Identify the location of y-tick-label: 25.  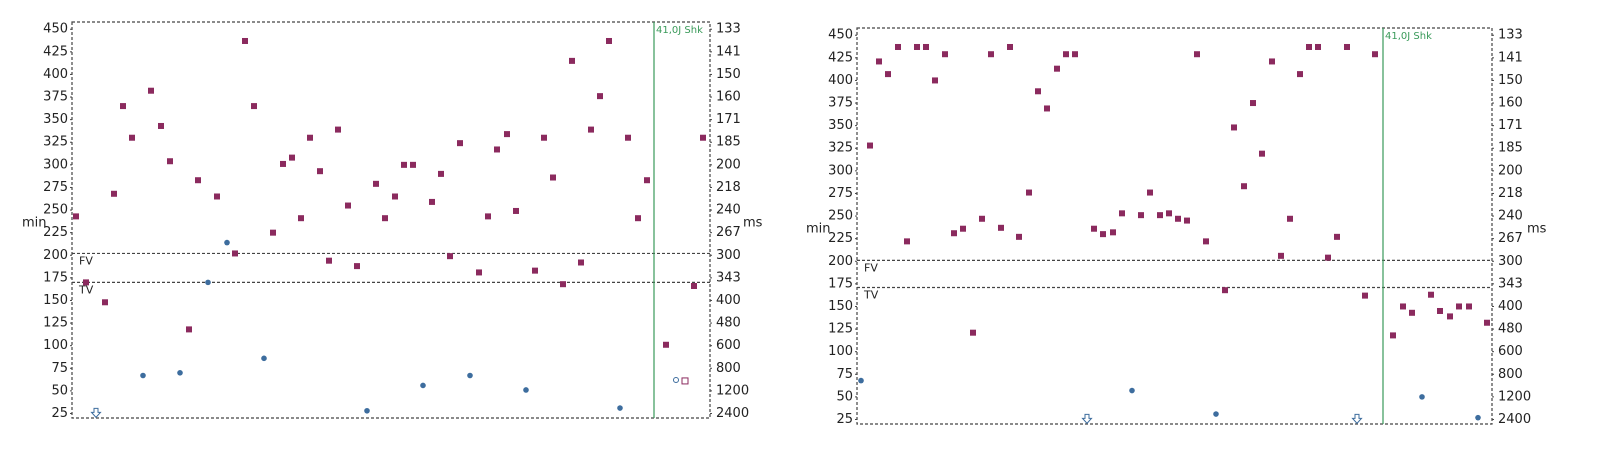
(844, 419).